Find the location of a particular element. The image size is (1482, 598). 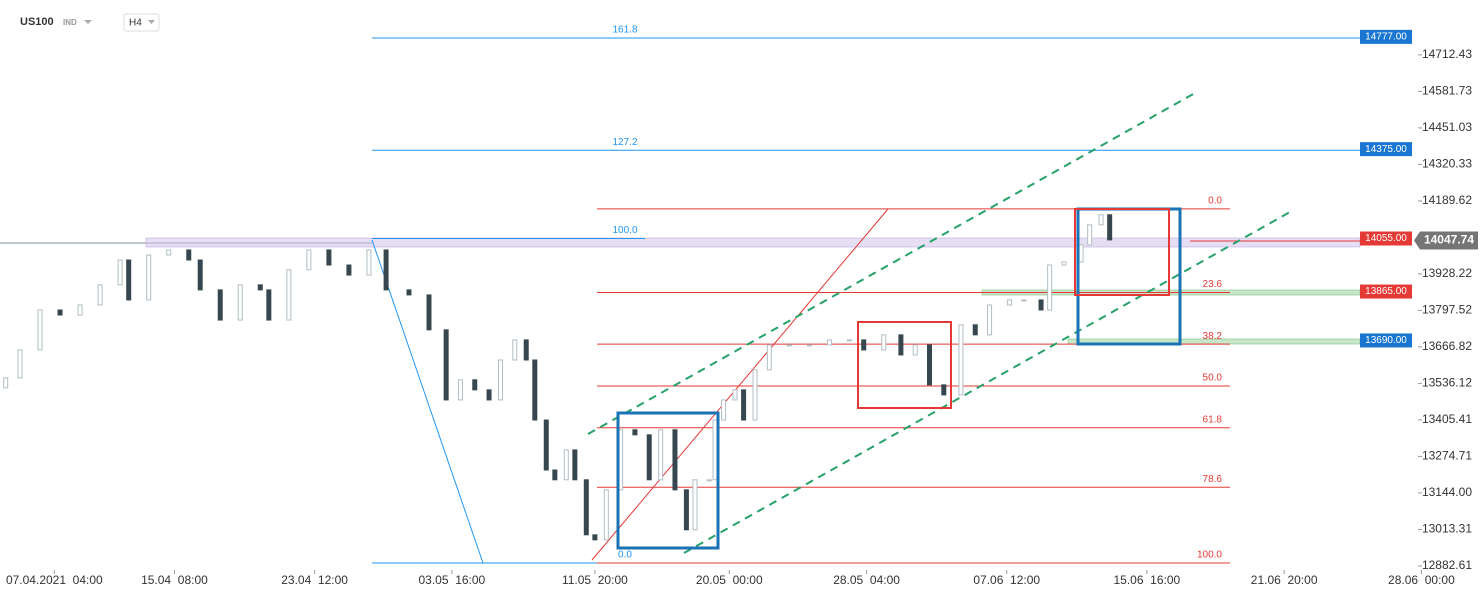

x-tick-label: 23.04 12:00 is located at coordinates (314, 580).